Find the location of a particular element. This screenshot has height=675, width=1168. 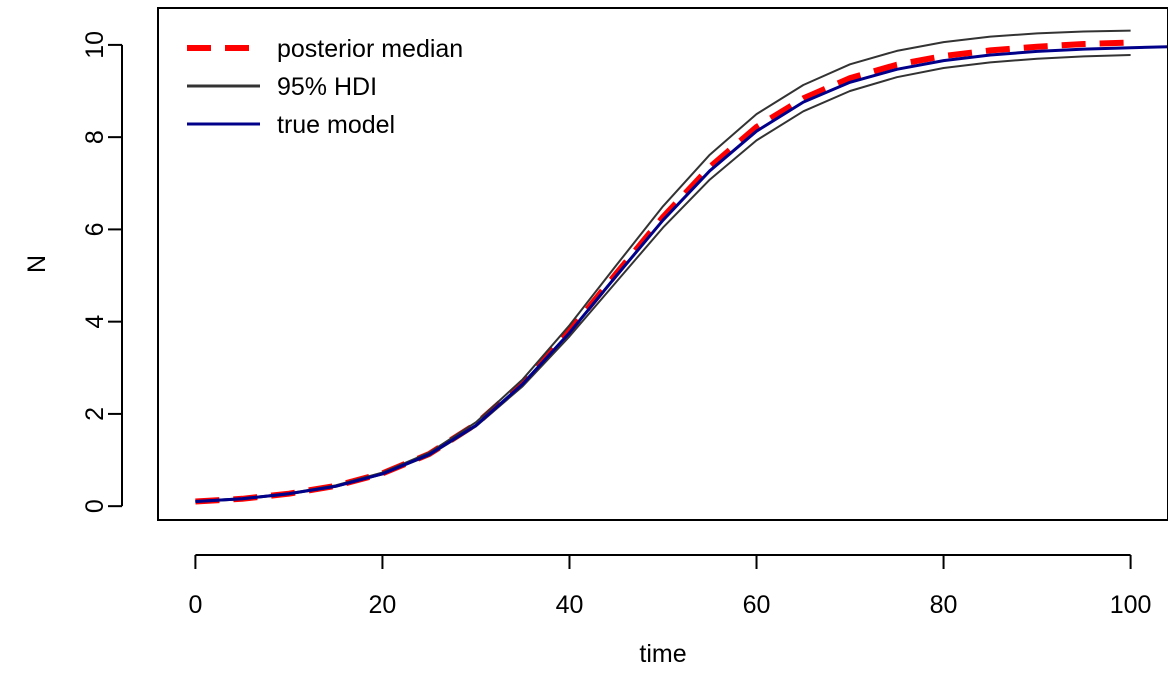

y-tick-label: 8 is located at coordinates (95, 137).